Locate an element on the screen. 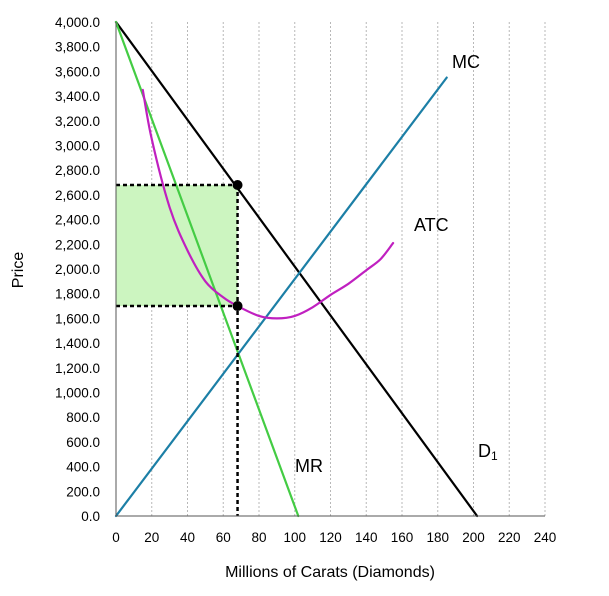  markers-layer is located at coordinates (237, 246).